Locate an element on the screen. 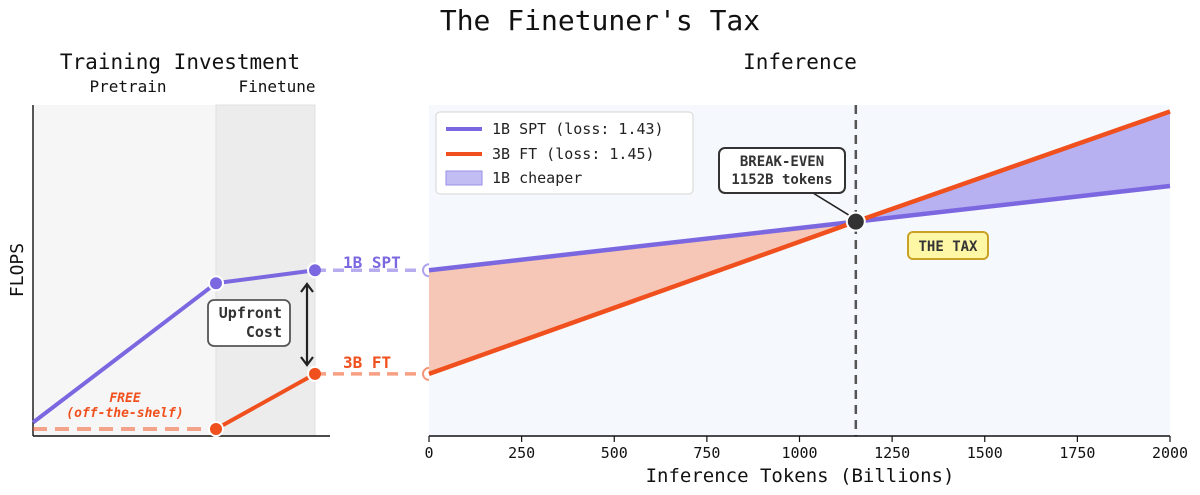  tax-label: THE TAX is located at coordinates (948, 247).